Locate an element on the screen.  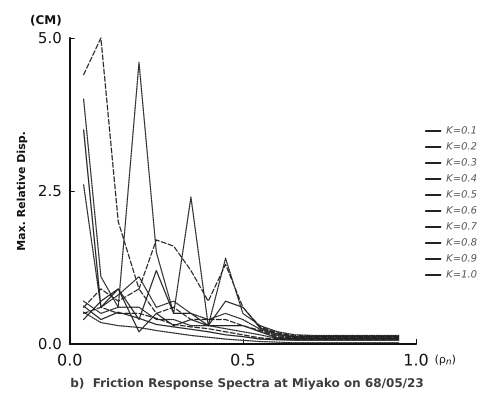
y-tick-label: 5.0 is located at coordinates (50, 38).